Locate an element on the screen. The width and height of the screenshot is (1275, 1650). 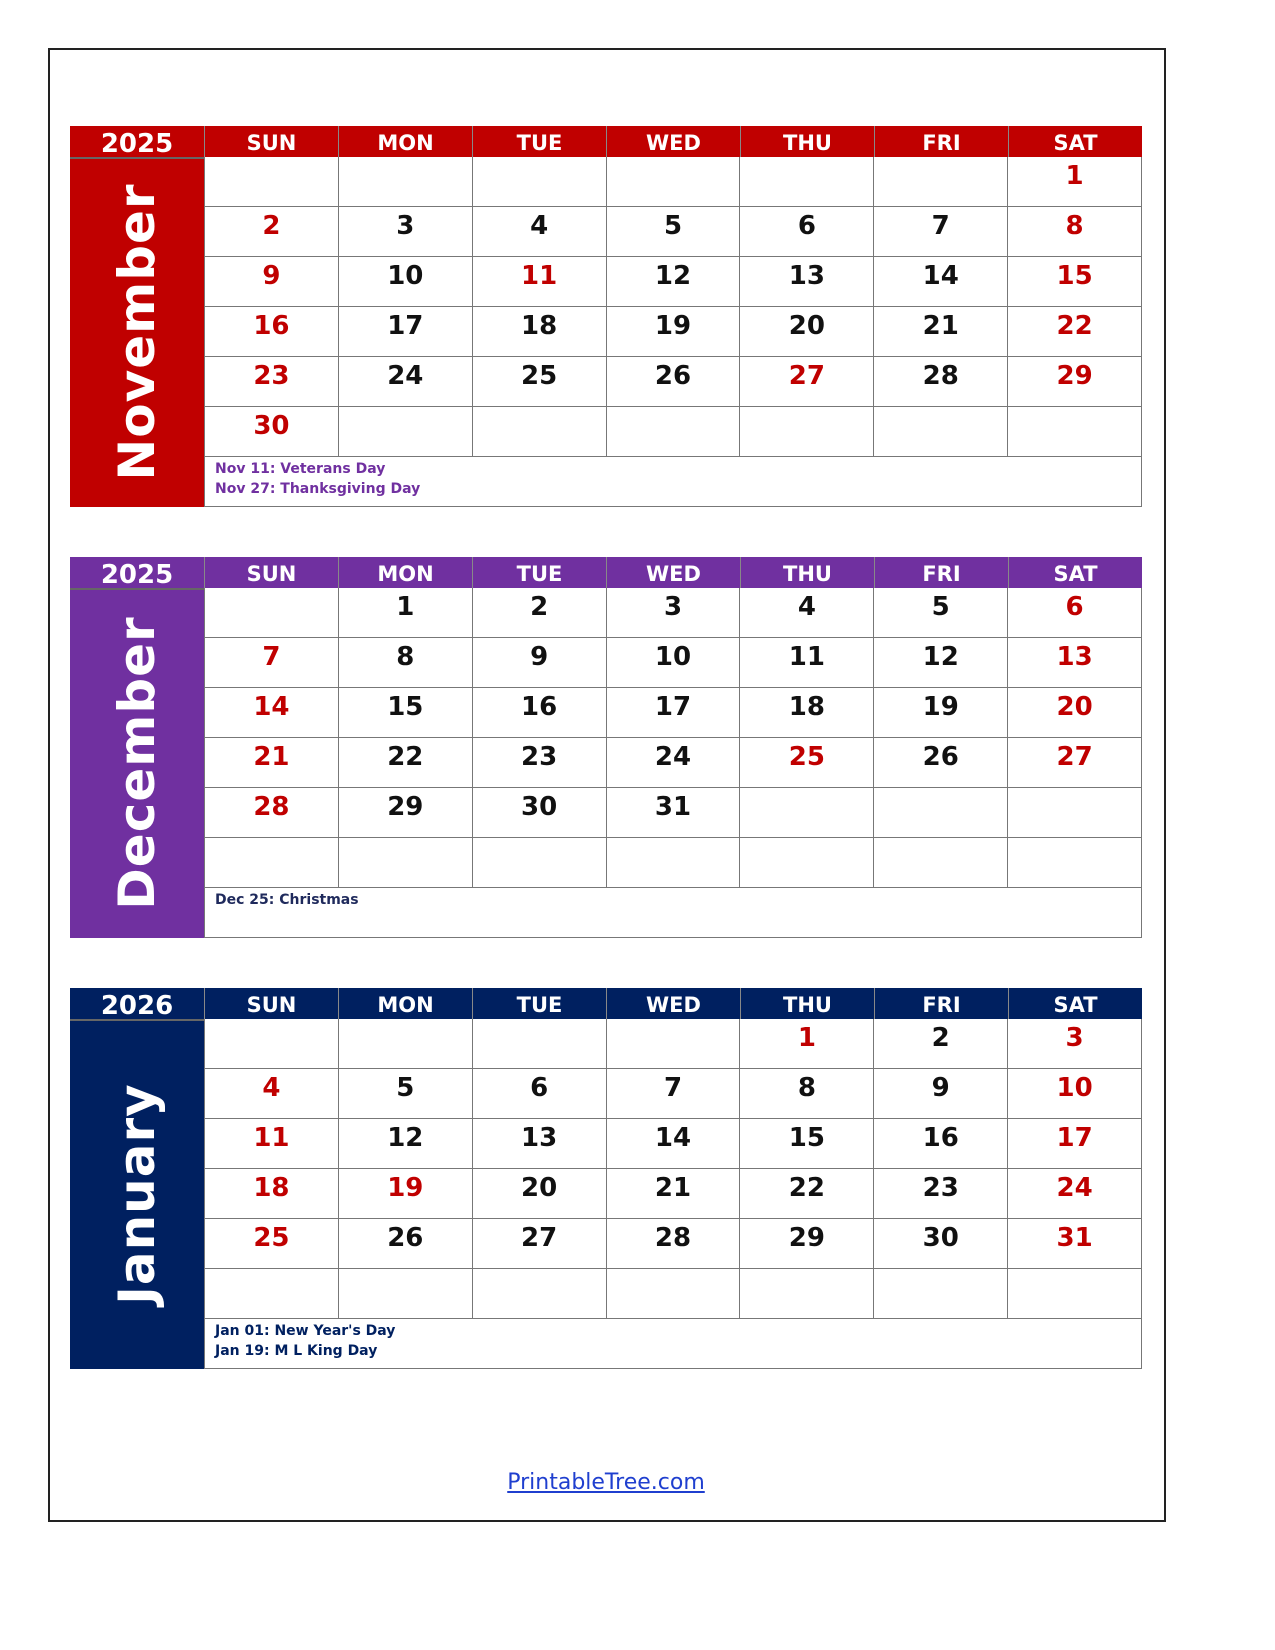
week-row: 14 15 16 17 18 19 20 is located at coordinates (673, 713).